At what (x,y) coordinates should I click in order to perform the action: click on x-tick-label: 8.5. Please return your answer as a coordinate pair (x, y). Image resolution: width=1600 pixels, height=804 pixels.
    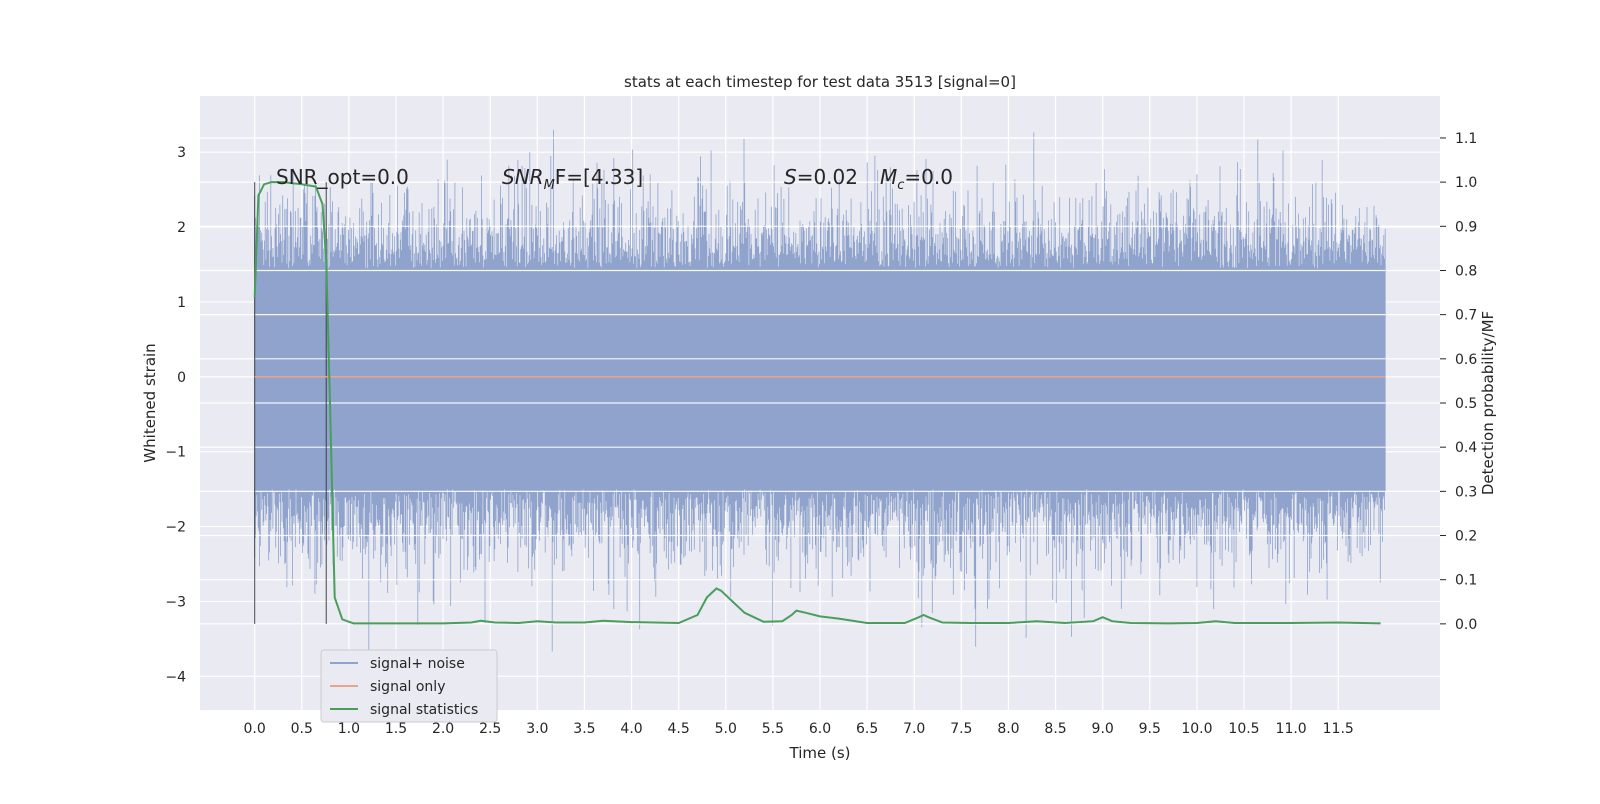
    Looking at the image, I should click on (1055, 729).